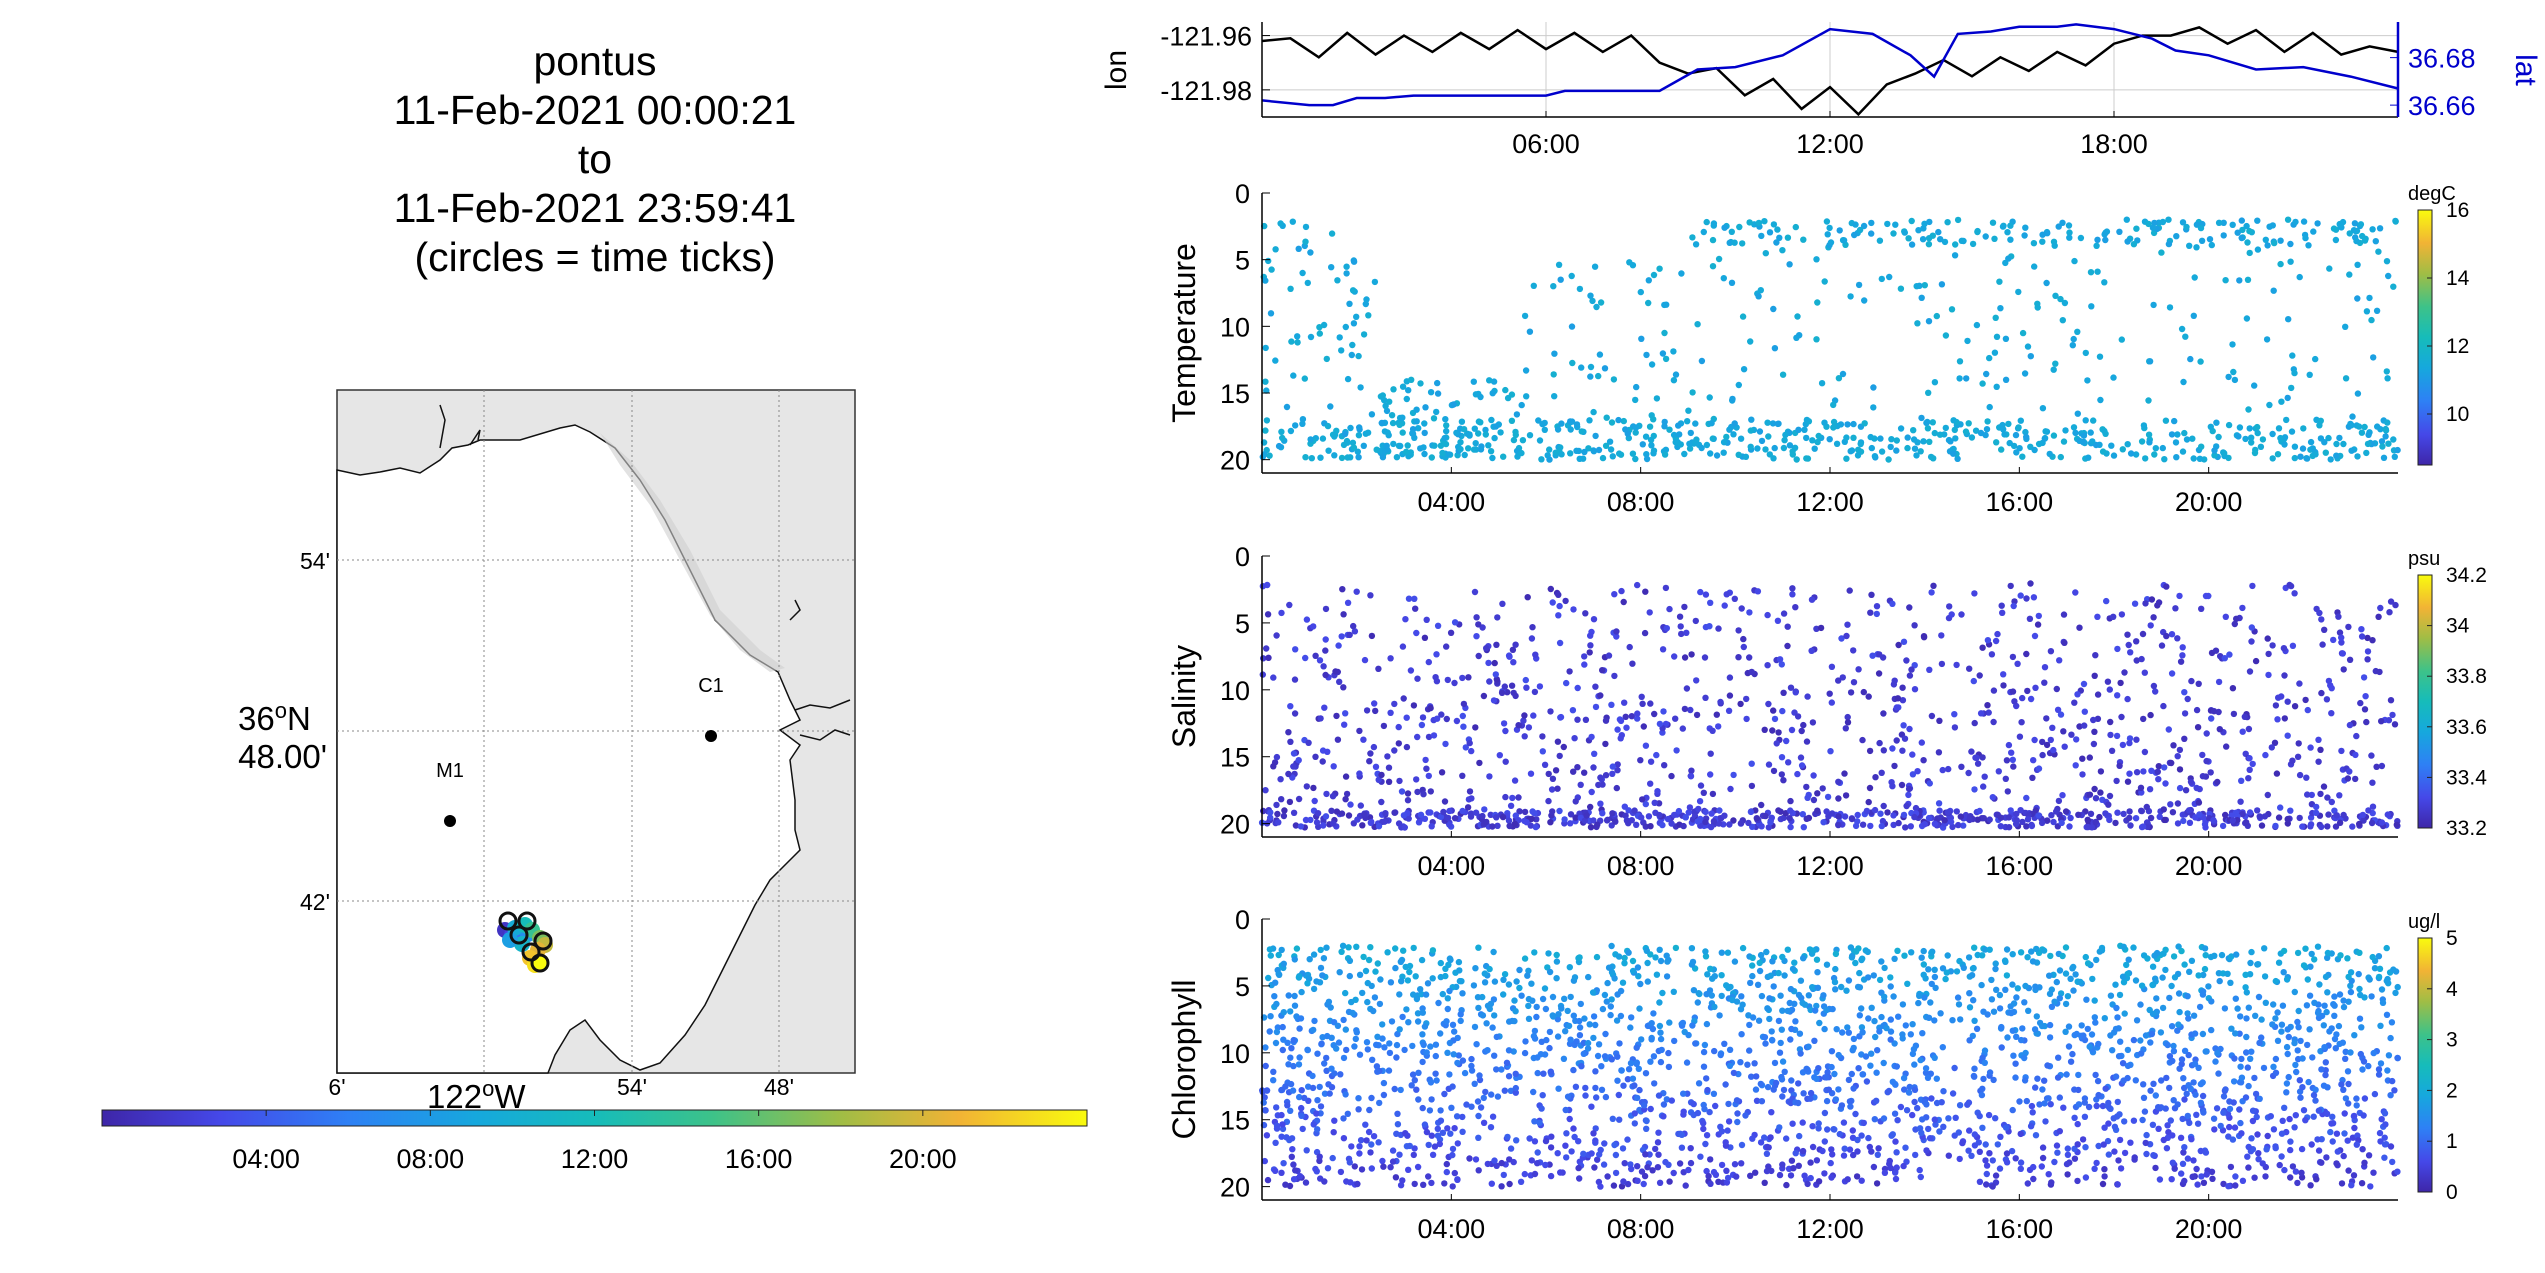 Image resolution: width=2545 pixels, height=1273 pixels. Describe the element at coordinates (1206, 91) in the screenshot. I see `lon-tick-label: -121.98` at that location.